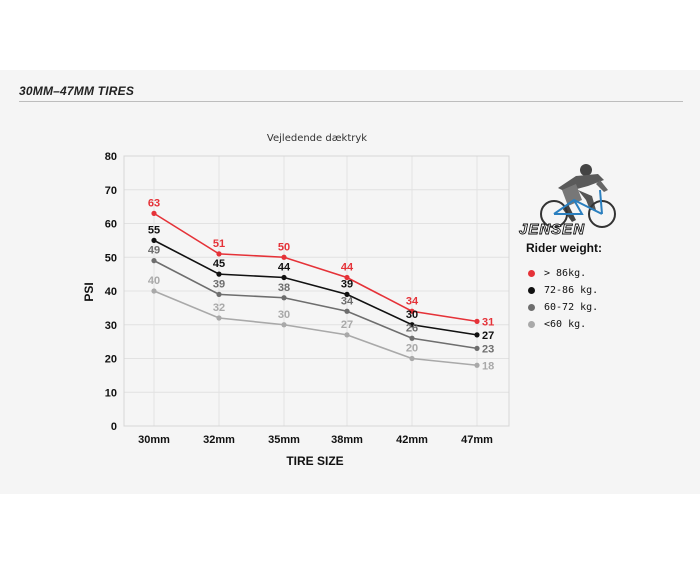 Image resolution: width=700 pixels, height=565 pixels. Describe the element at coordinates (284, 315) in the screenshot. I see `data-label-3-2: 30` at that location.